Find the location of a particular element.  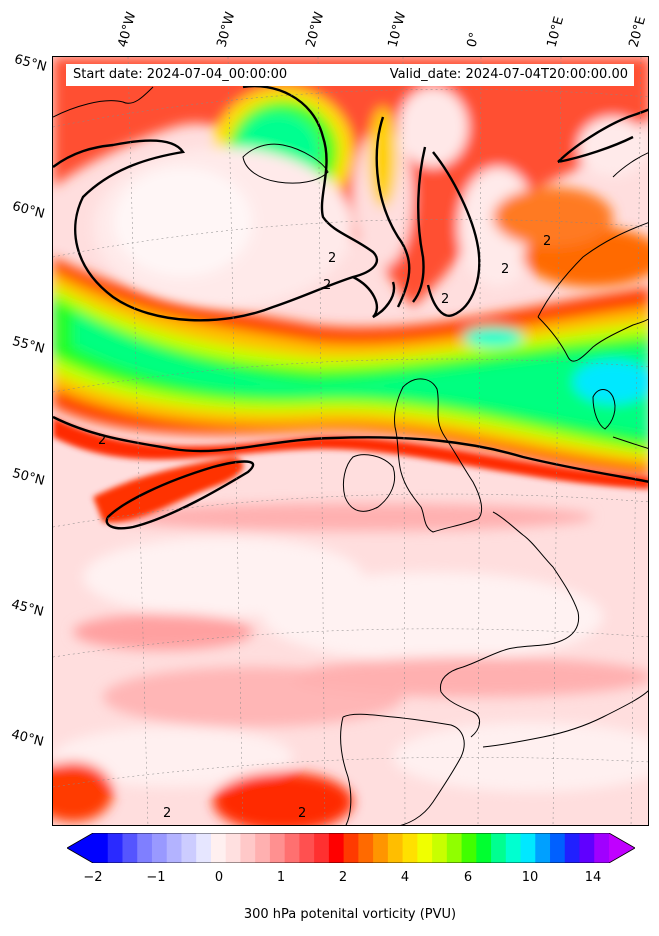

colorbar-min-arrow is located at coordinates (80, 848).